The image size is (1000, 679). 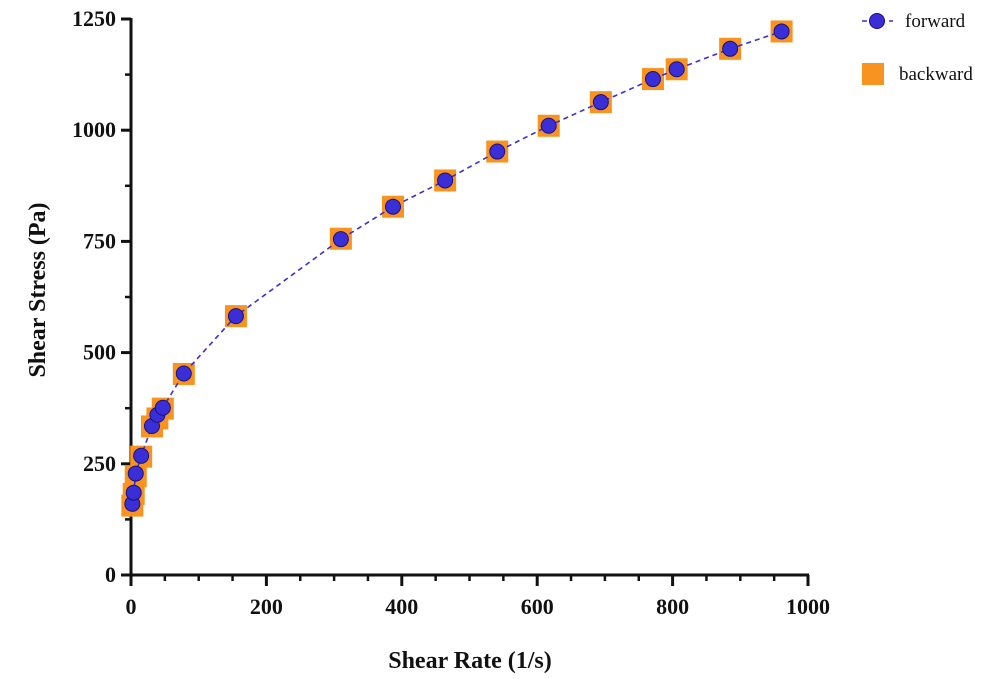 What do you see at coordinates (131, 606) in the screenshot?
I see `x-tick-label: 0` at bounding box center [131, 606].